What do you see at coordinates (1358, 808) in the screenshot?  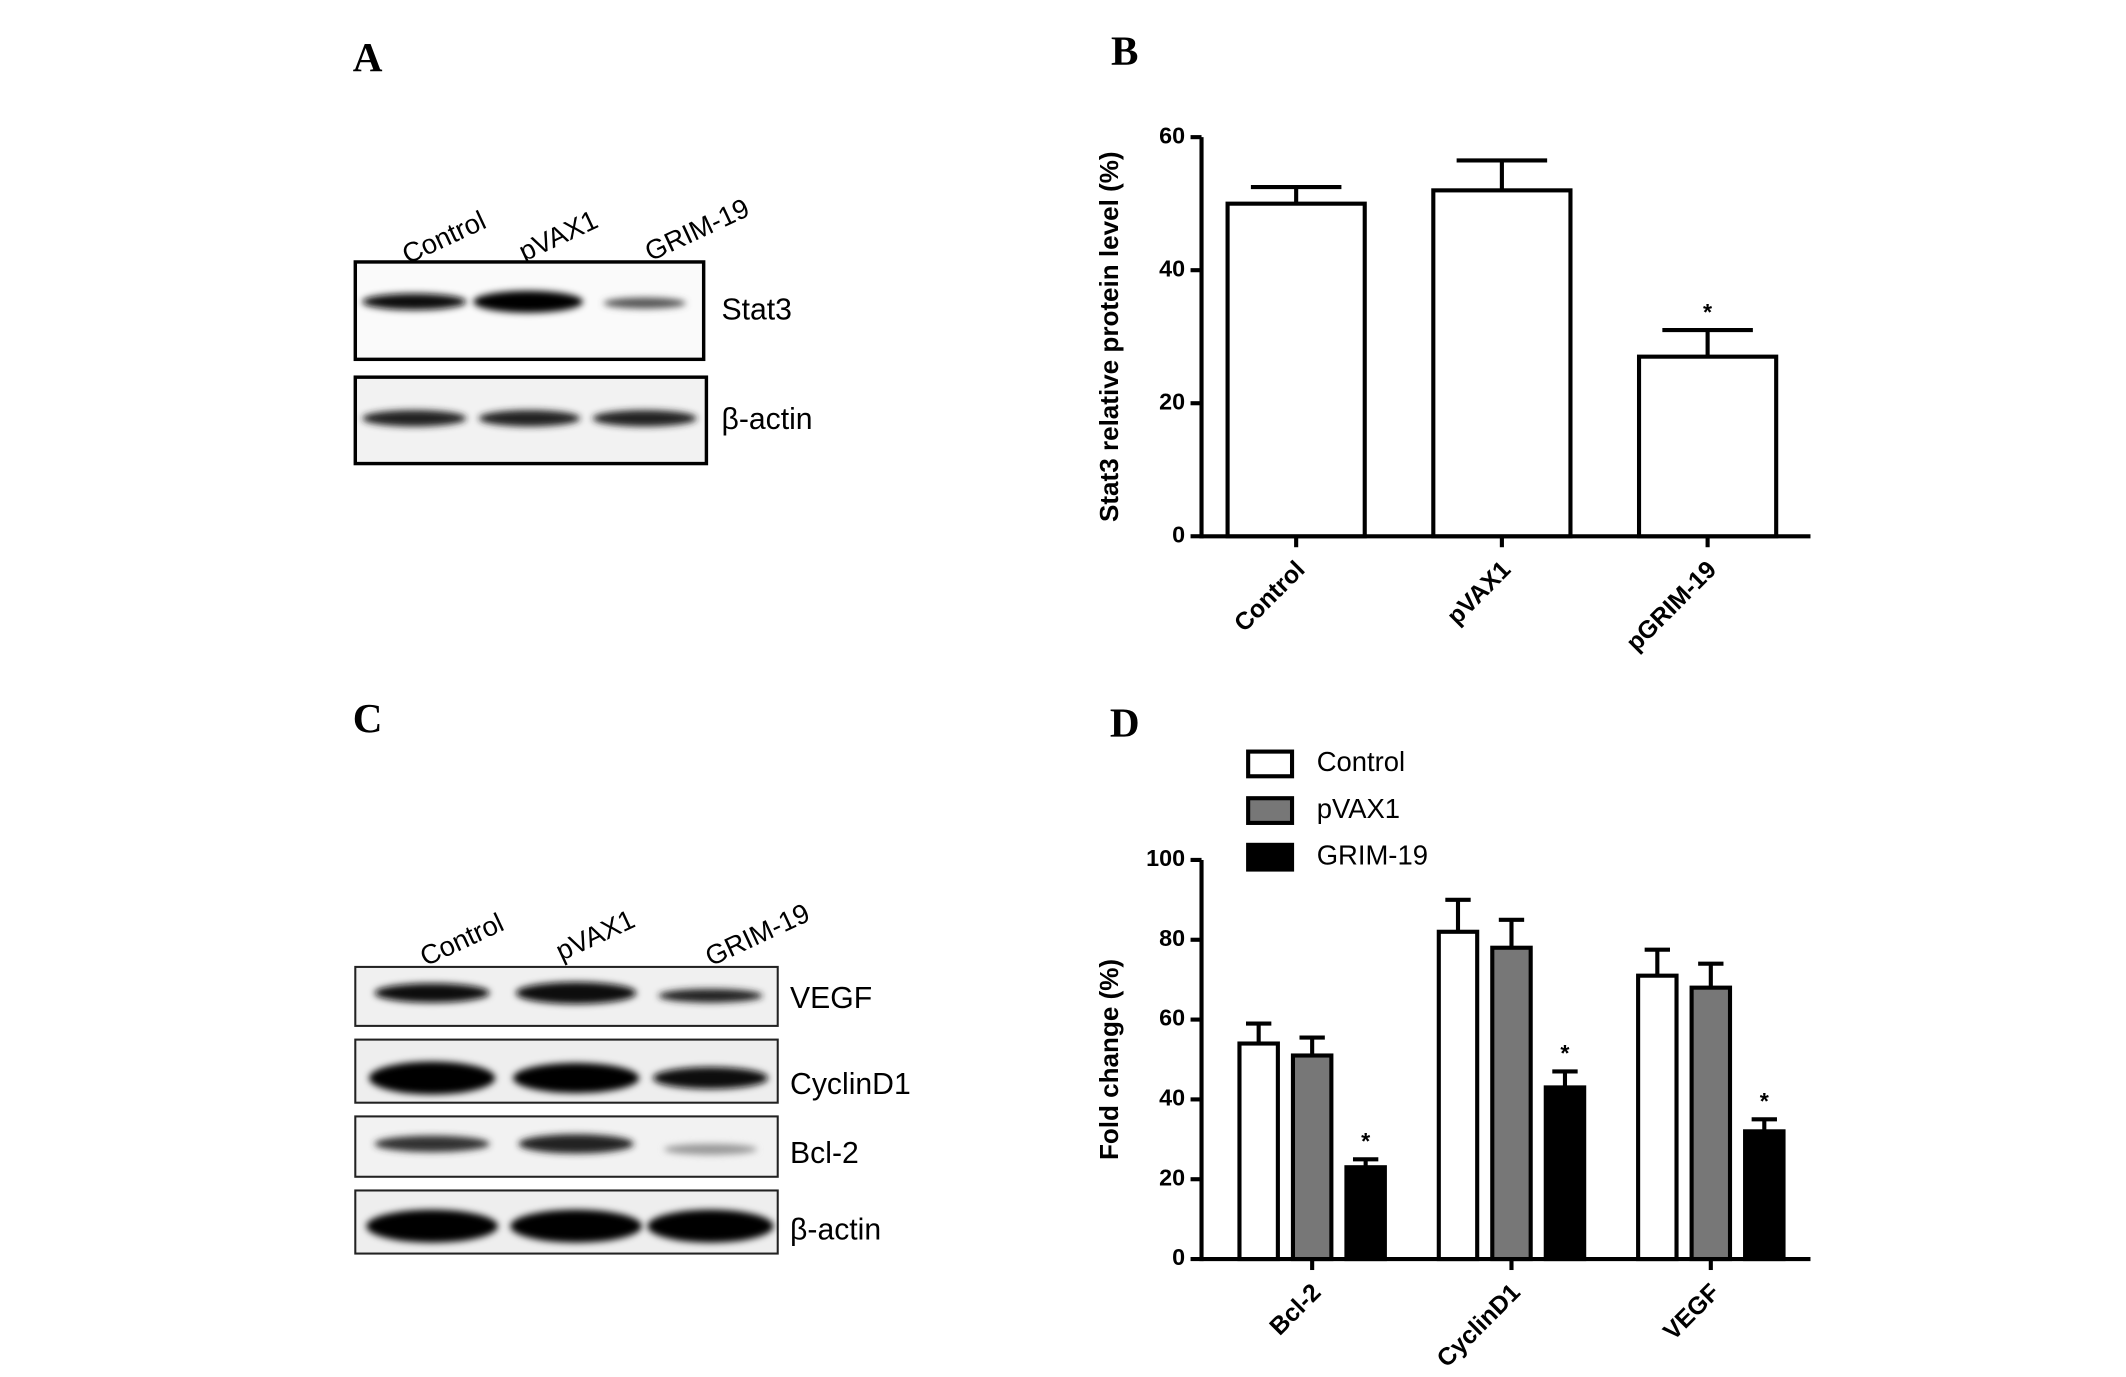 I see `legend-label: pVAX1` at bounding box center [1358, 808].